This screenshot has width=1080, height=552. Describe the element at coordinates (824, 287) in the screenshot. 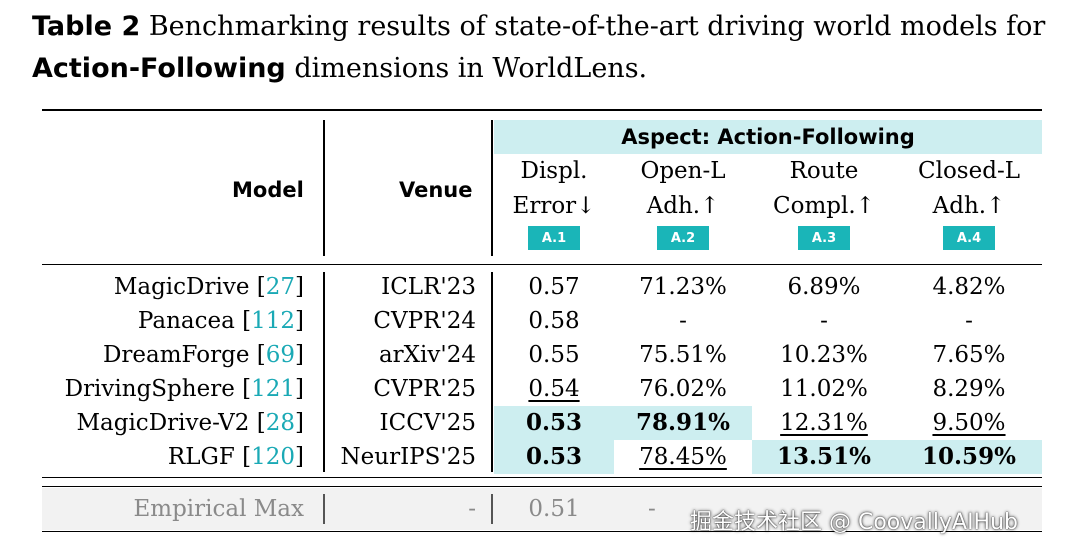

I see `route-compl-cell: 6.89%` at that location.